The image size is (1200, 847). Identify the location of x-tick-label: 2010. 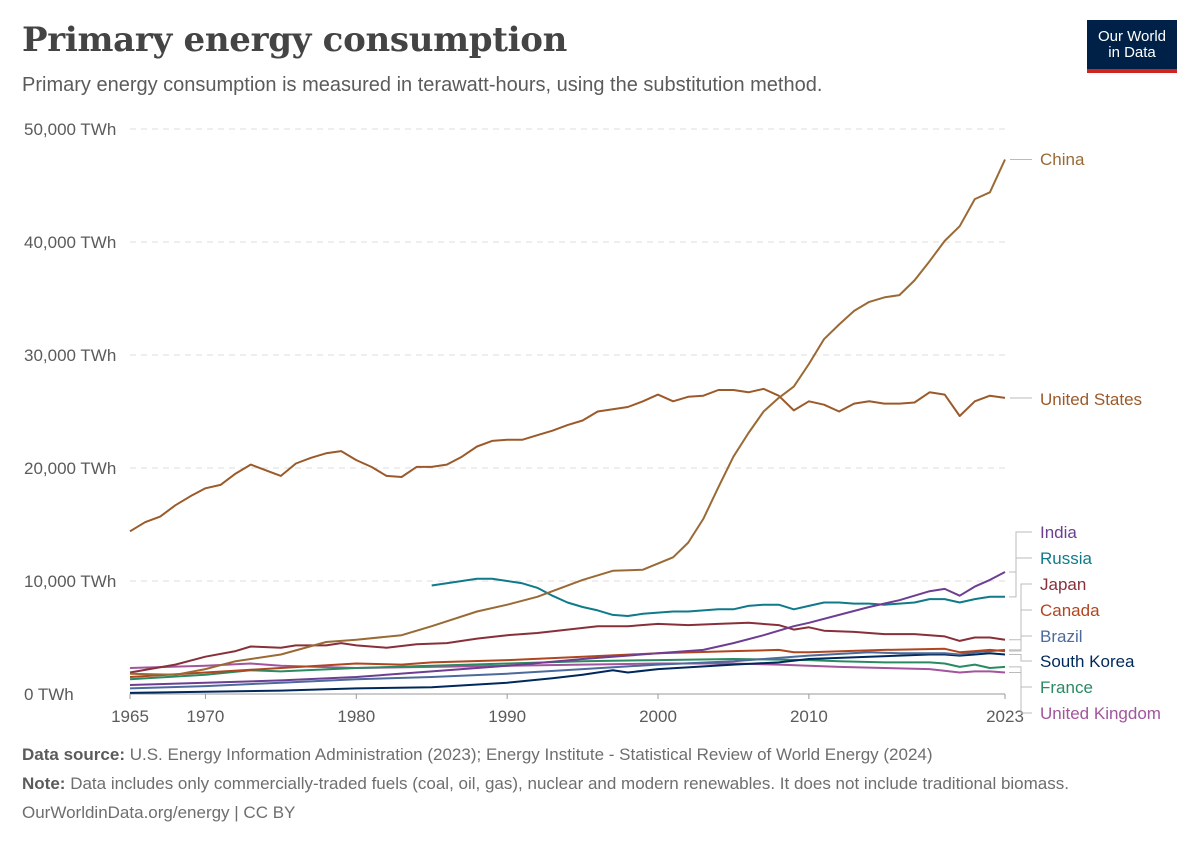
(809, 716).